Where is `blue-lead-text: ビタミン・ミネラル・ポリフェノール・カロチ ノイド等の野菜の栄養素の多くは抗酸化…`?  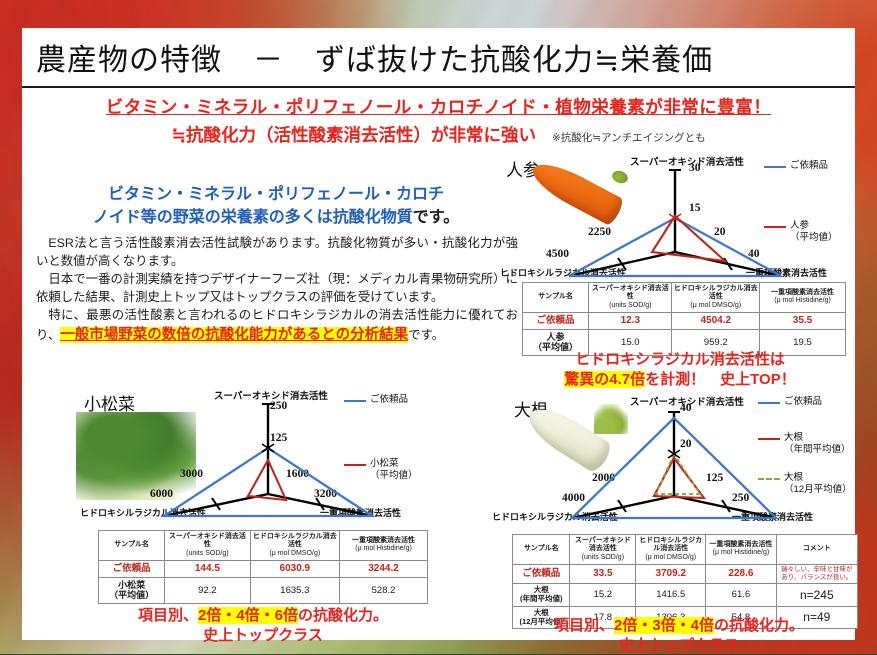
blue-lead-text: ビタミン・ミネラル・ポリフェノール・カロチ ノイド等の野菜の栄養素の多くは抗酸化… is located at coordinates (276, 206).